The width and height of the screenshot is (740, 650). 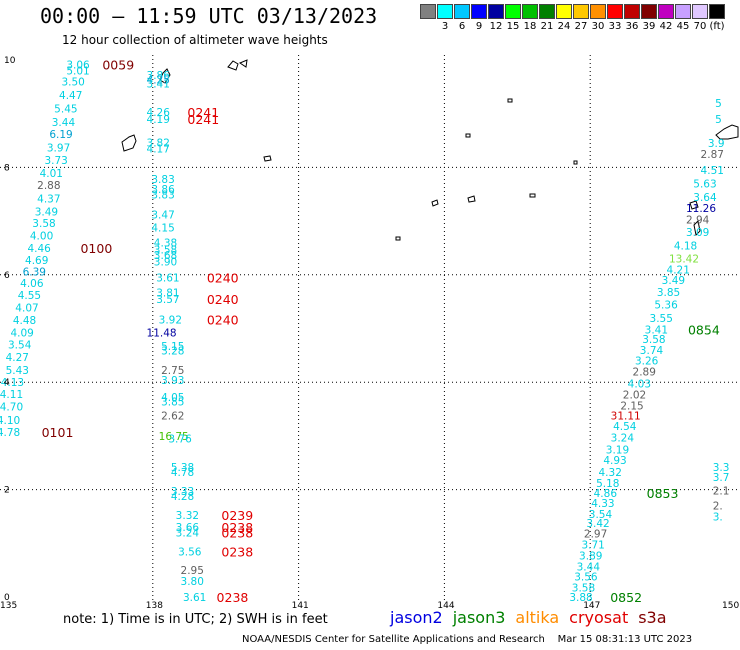 I want to click on ifalik-atoll, so click(x=471, y=199).